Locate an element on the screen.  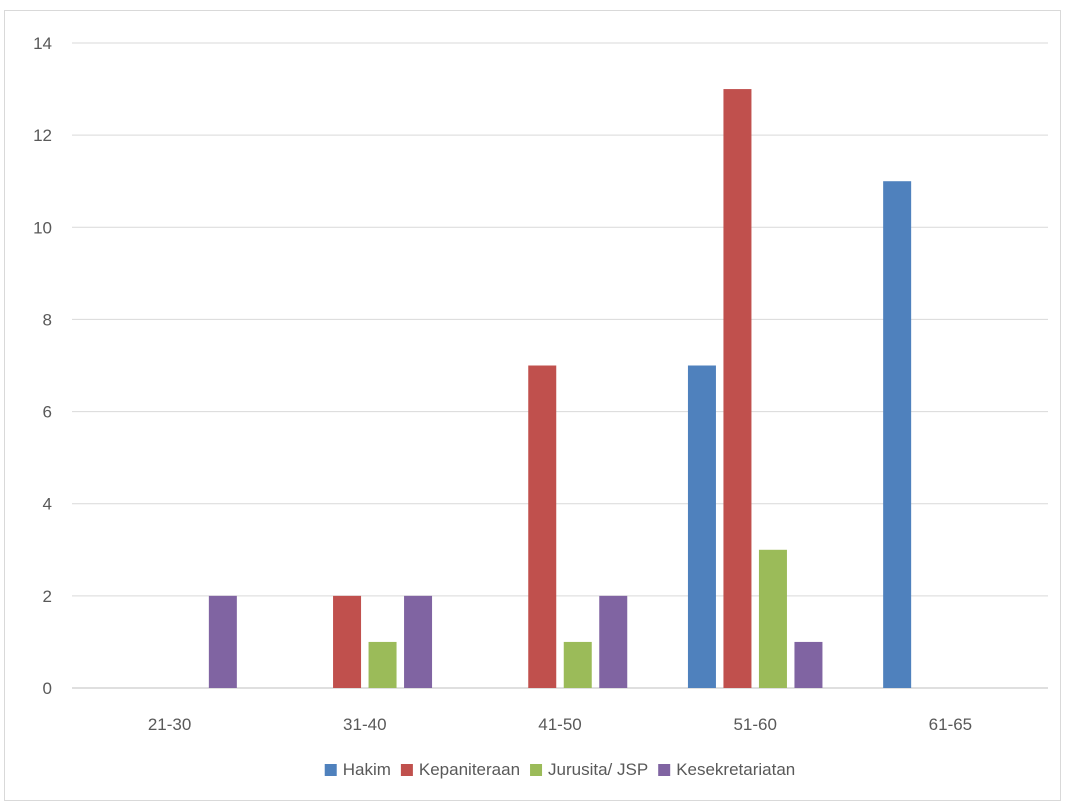
y-tick-label: 8 is located at coordinates (47, 319).